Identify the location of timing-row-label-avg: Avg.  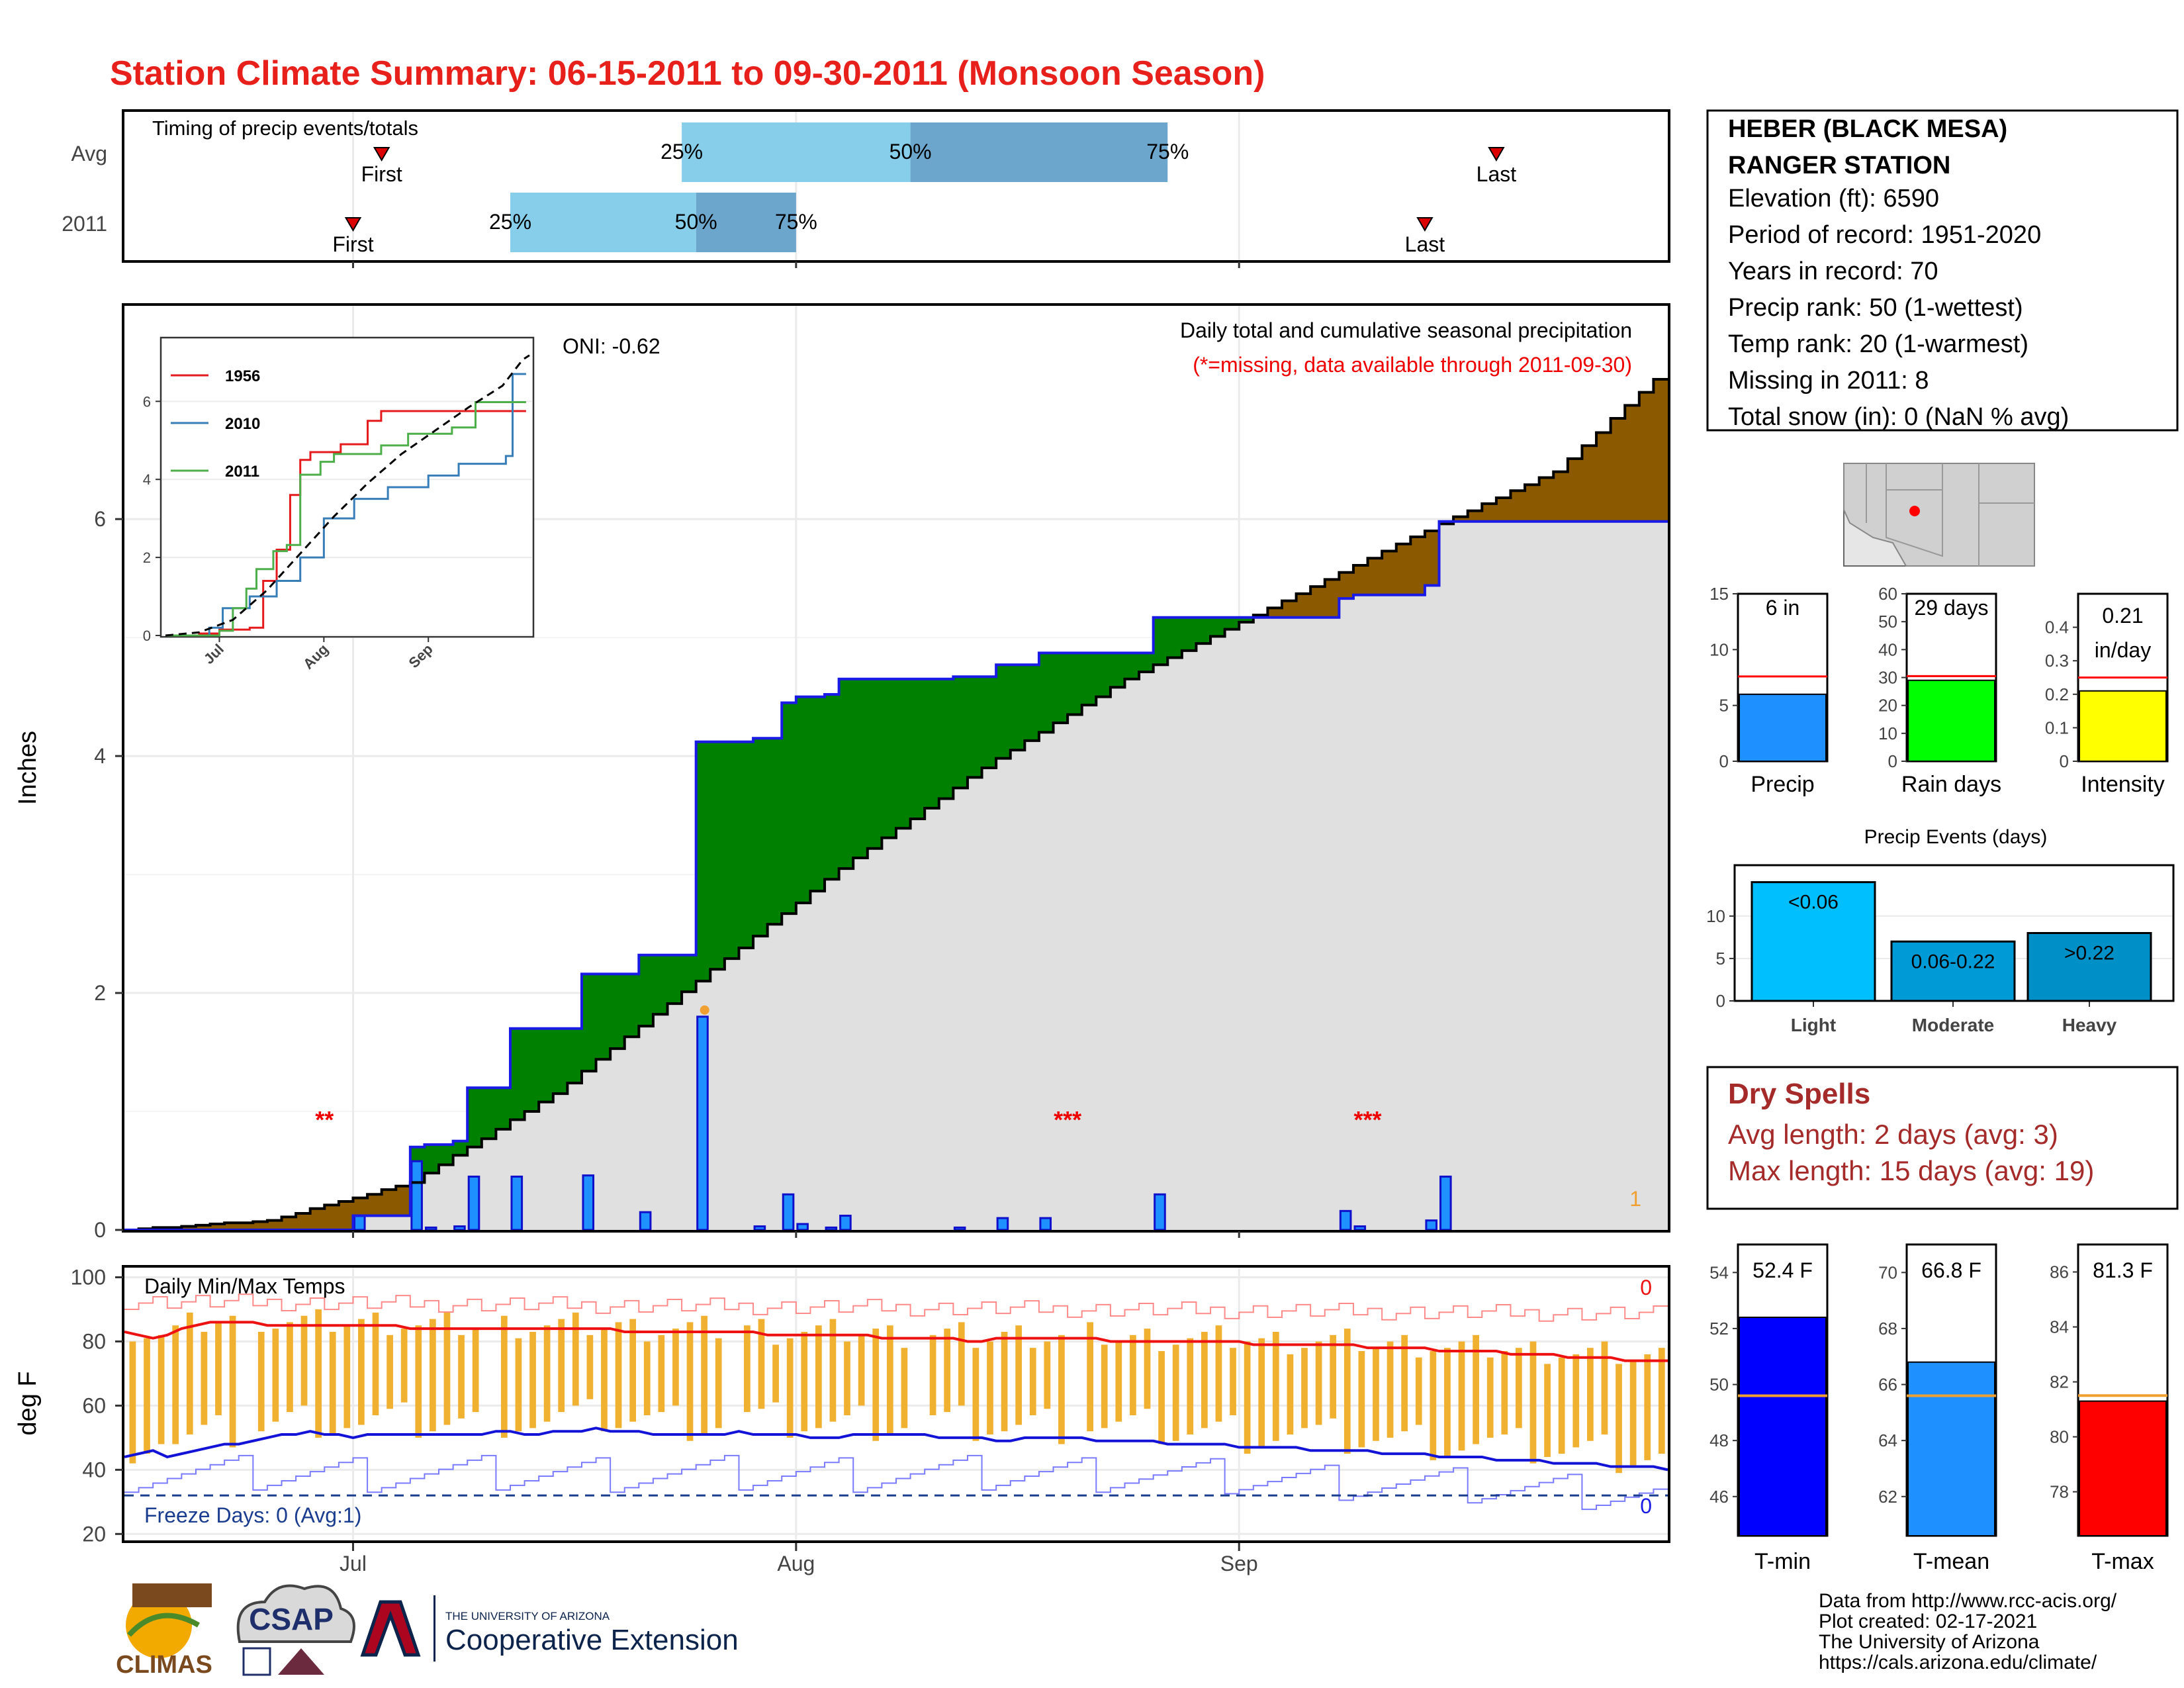
(89, 153).